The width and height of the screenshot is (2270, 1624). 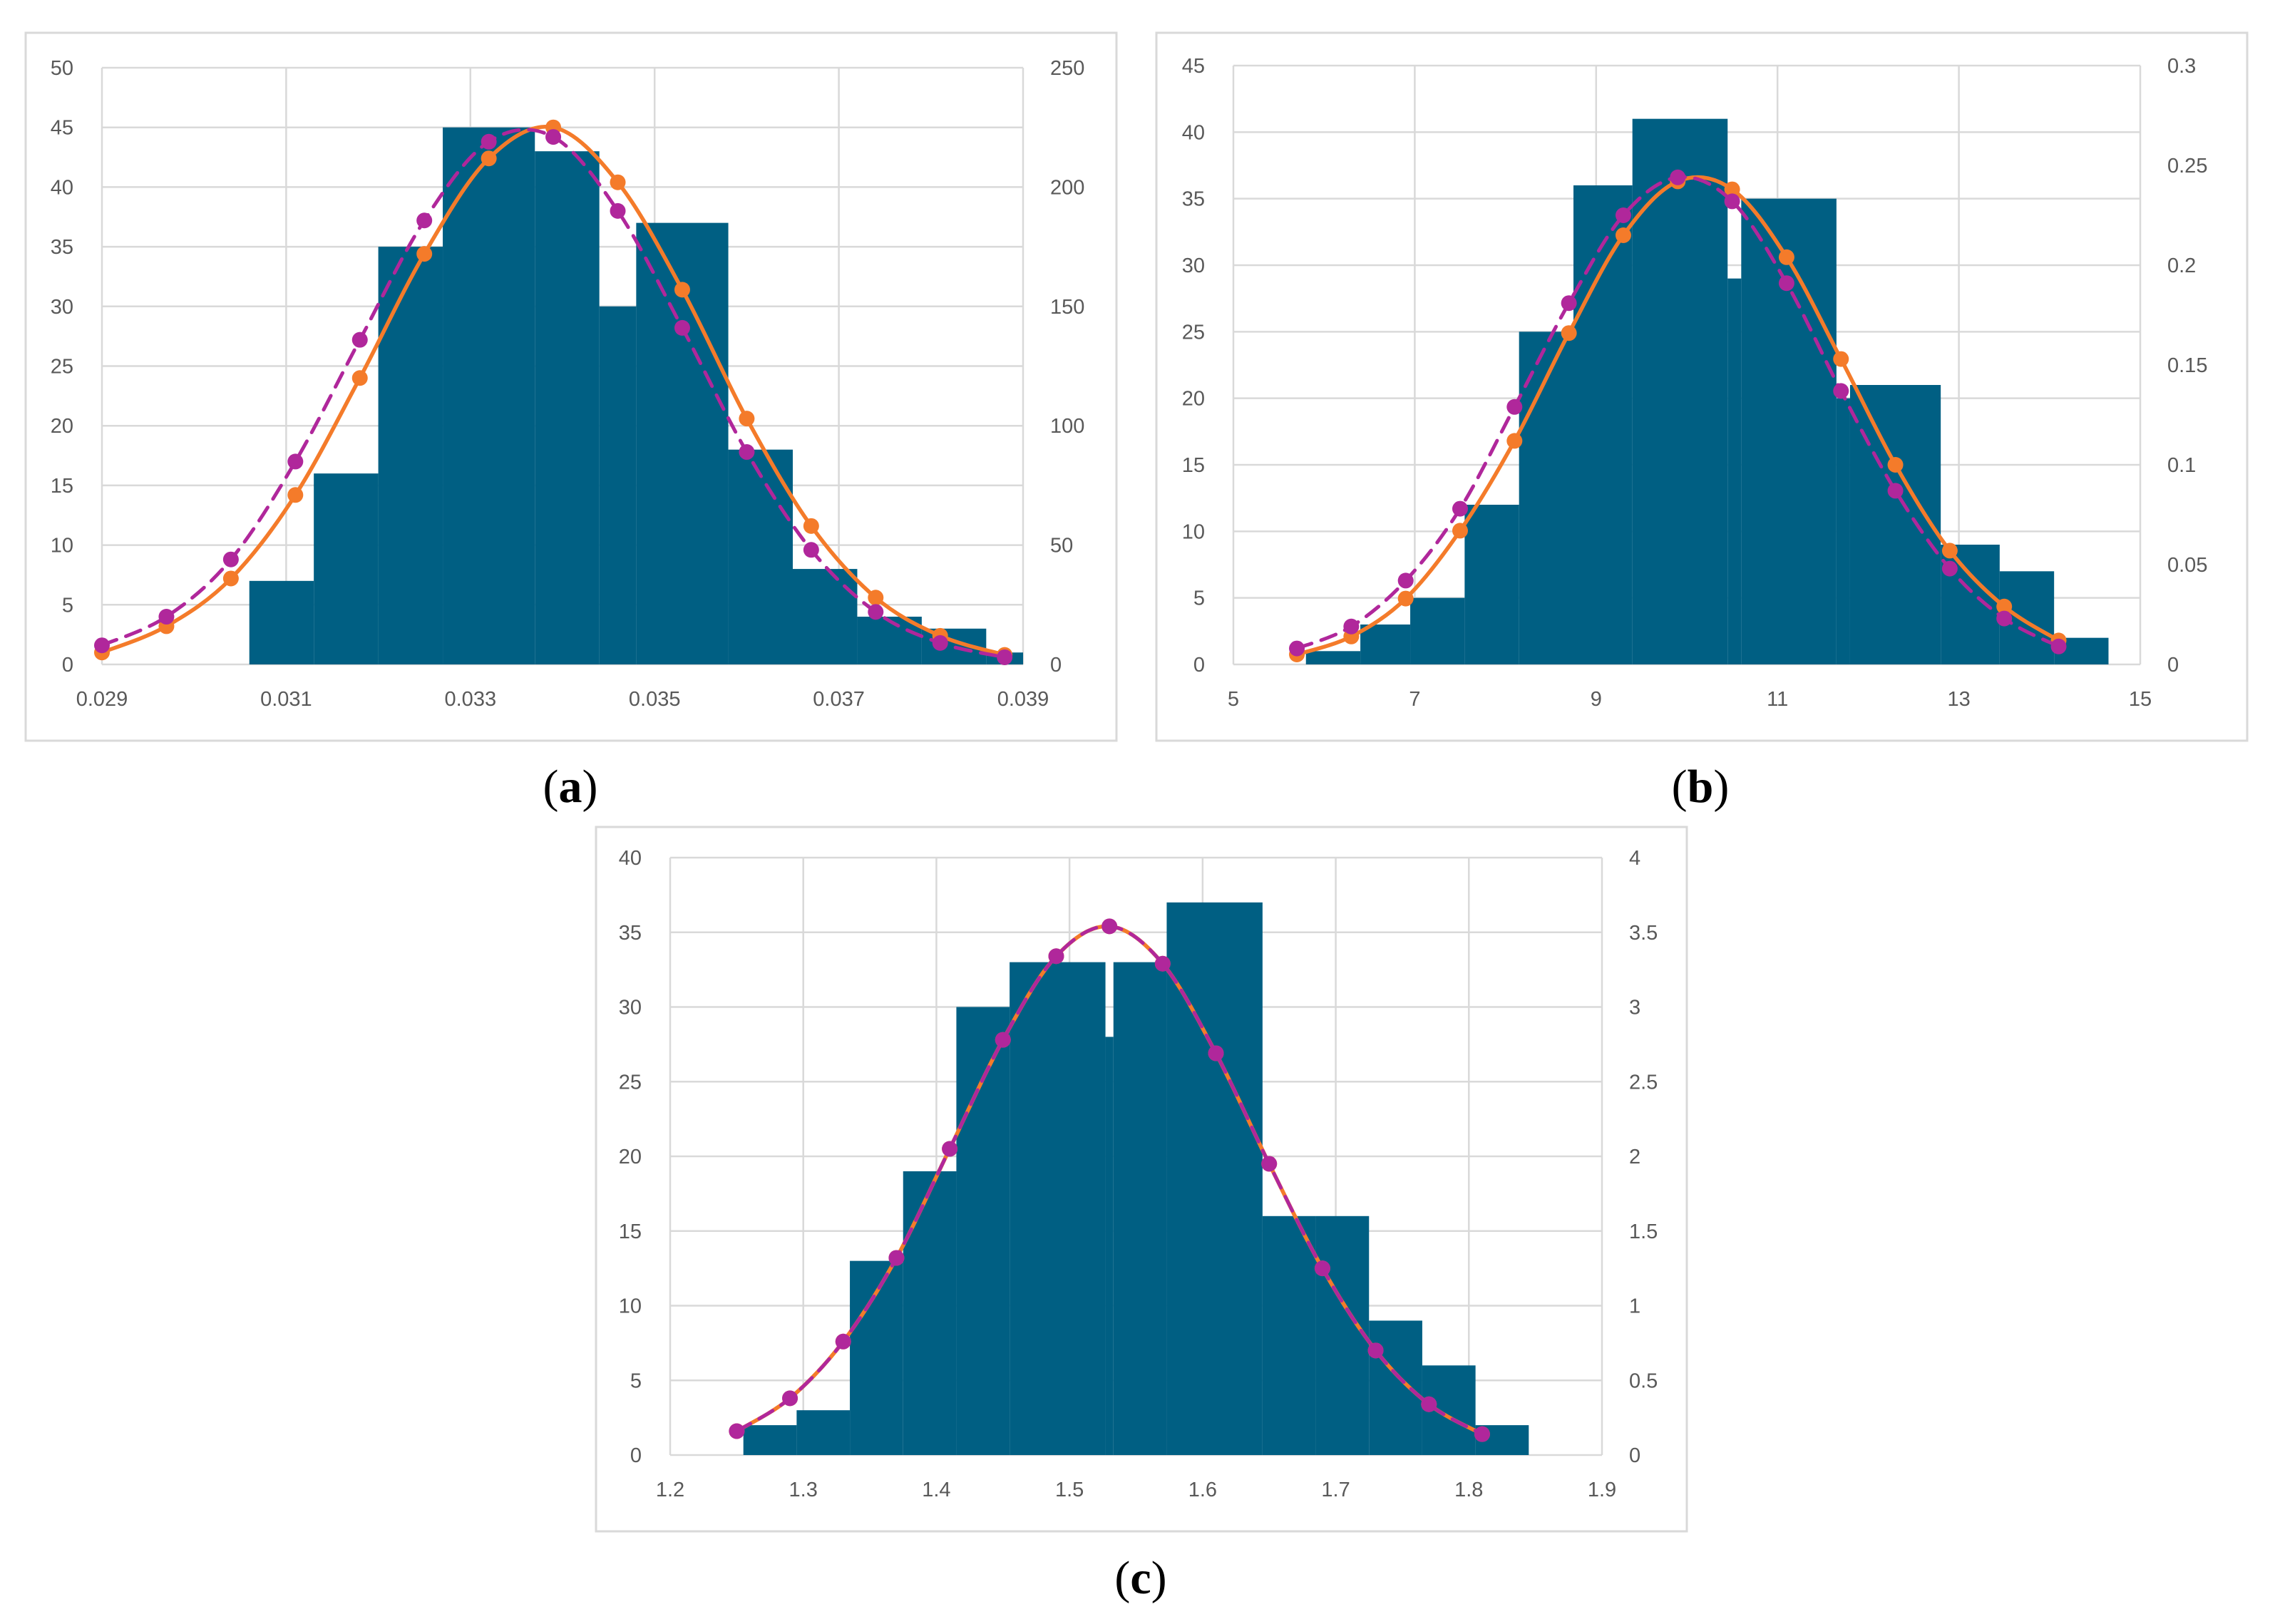 I want to click on panel-b-y-right-tick-label: 0.2, so click(x=2181, y=266).